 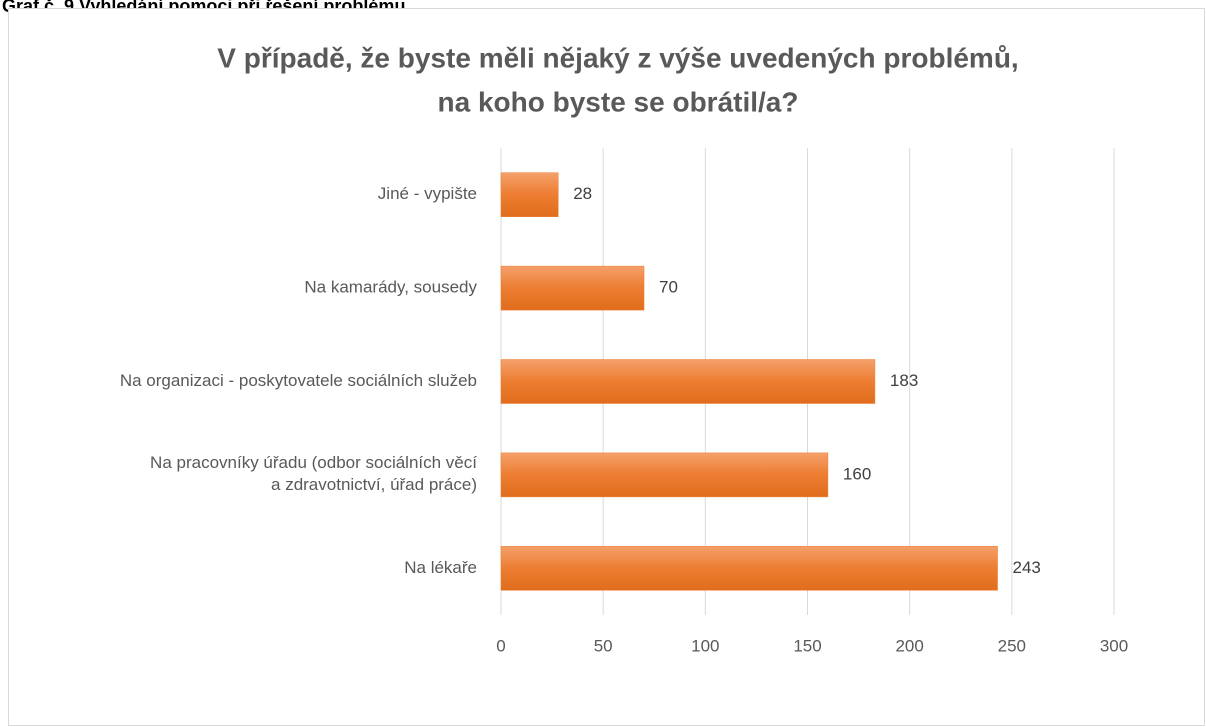 I want to click on x-tick-label: 50, so click(x=603, y=645).